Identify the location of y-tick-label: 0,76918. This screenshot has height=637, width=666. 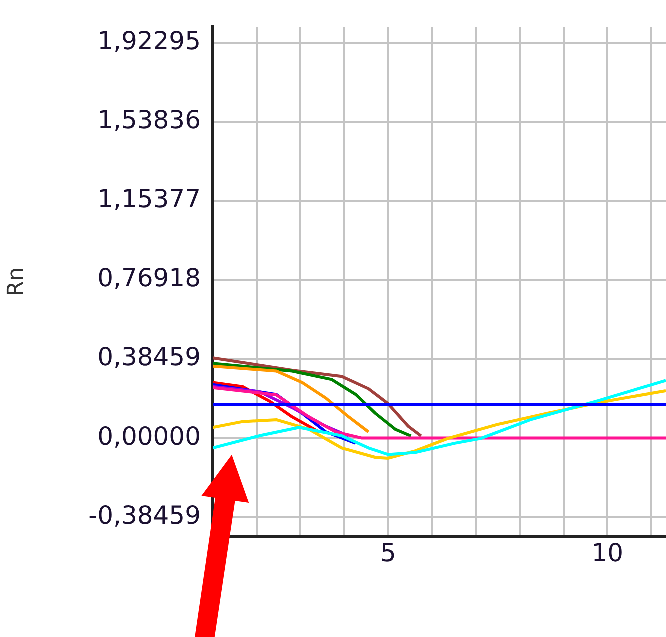
(149, 278).